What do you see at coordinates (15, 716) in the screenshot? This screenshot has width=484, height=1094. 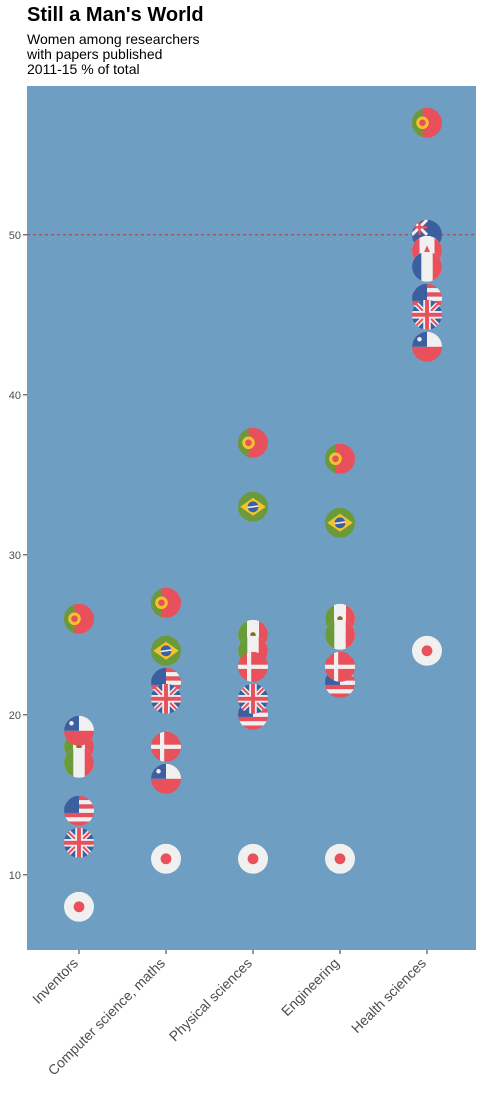 I see `y-tick-label: 20` at bounding box center [15, 716].